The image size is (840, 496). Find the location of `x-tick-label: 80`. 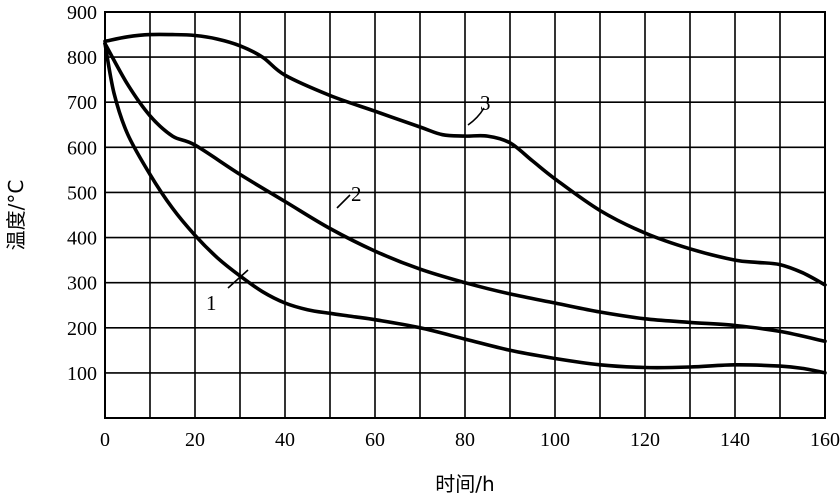

x-tick-label: 80 is located at coordinates (465, 440).